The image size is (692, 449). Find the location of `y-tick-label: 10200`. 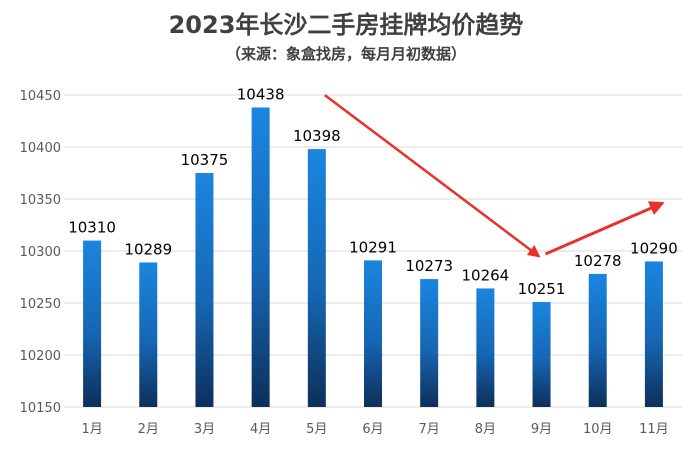

y-tick-label: 10200 is located at coordinates (40, 356).